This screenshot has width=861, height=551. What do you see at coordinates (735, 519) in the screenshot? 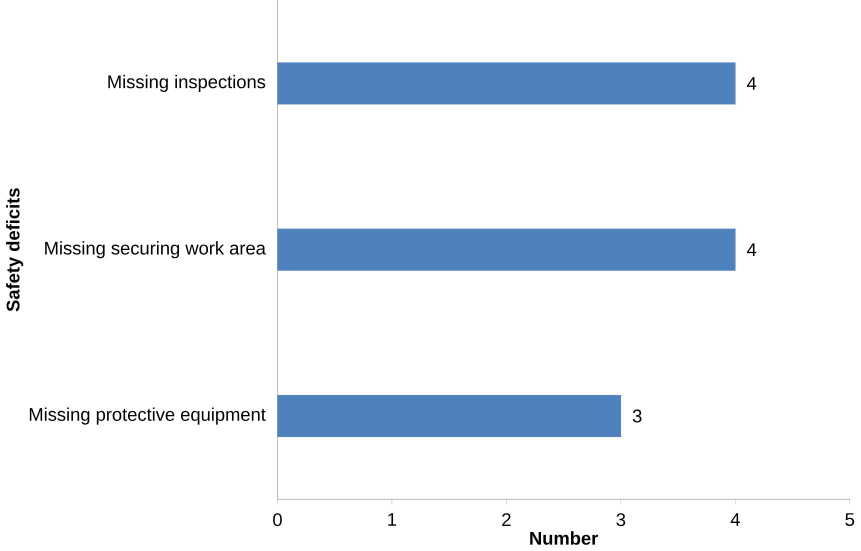
I see `x-tick-label: 4` at bounding box center [735, 519].